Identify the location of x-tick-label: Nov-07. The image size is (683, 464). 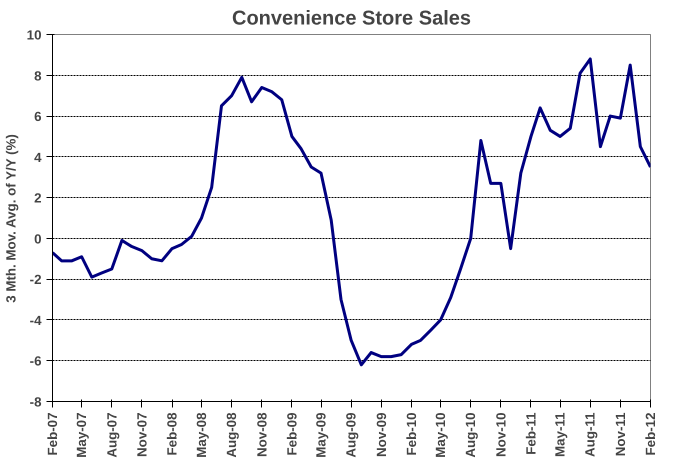
(142, 434).